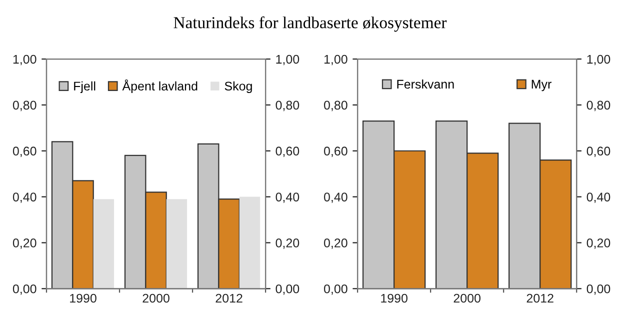  I want to click on text: Naturindeks for landbaserte økosystemer, so click(310, 24).